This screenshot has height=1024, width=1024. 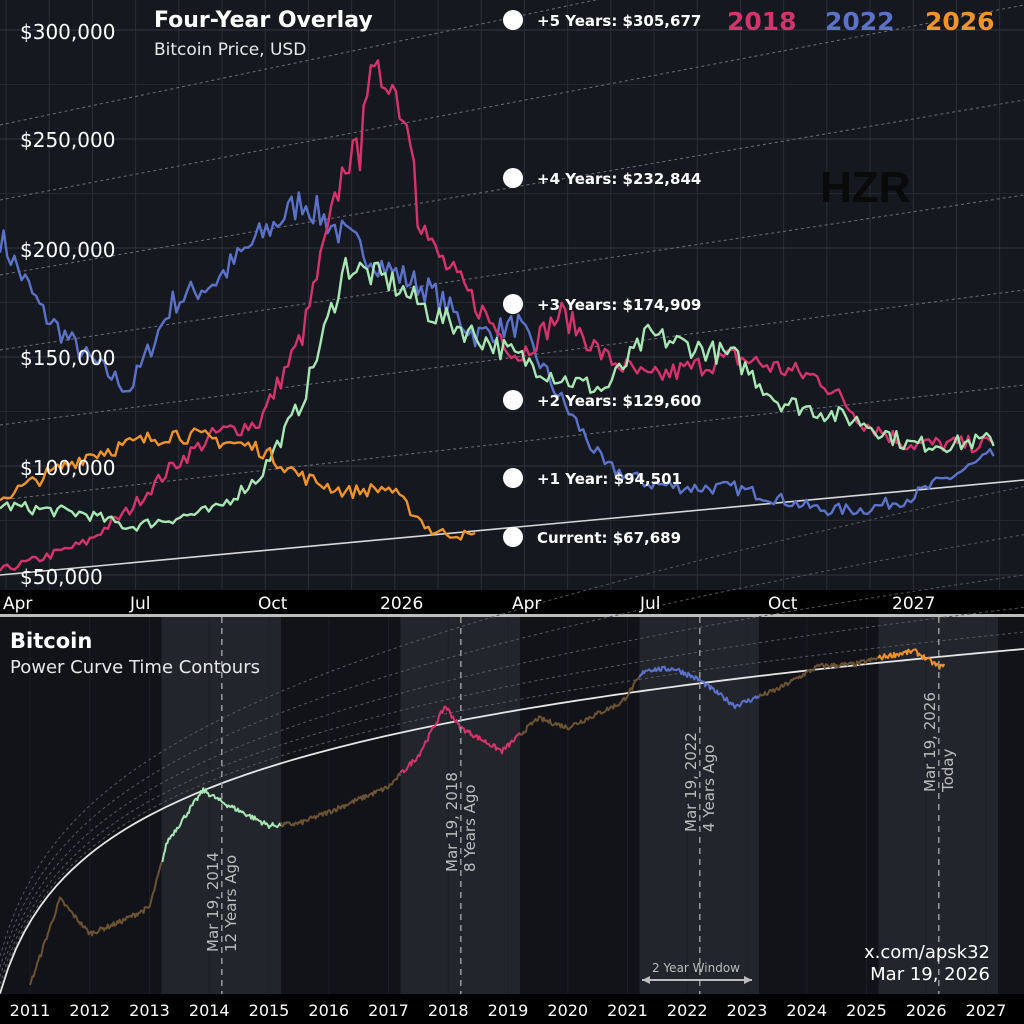 I want to click on bottom-x-tick-label: 2018, so click(x=448, y=1010).